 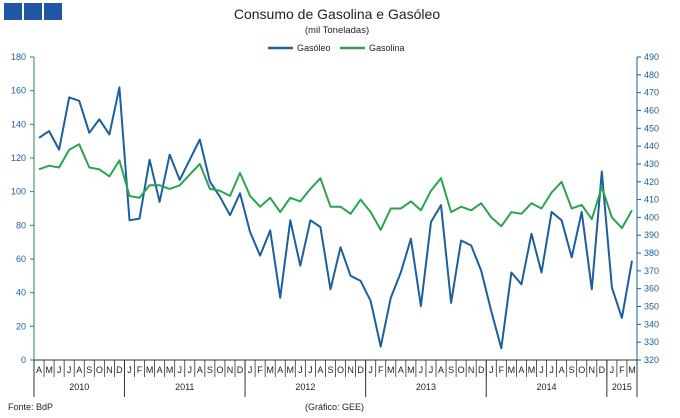 What do you see at coordinates (651, 128) in the screenshot?
I see `right-tick-label: 450` at bounding box center [651, 128].